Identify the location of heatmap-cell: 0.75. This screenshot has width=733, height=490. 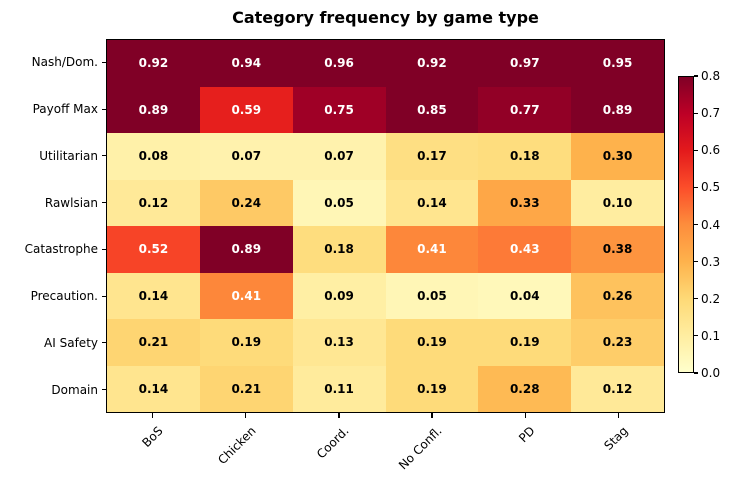
(339, 109).